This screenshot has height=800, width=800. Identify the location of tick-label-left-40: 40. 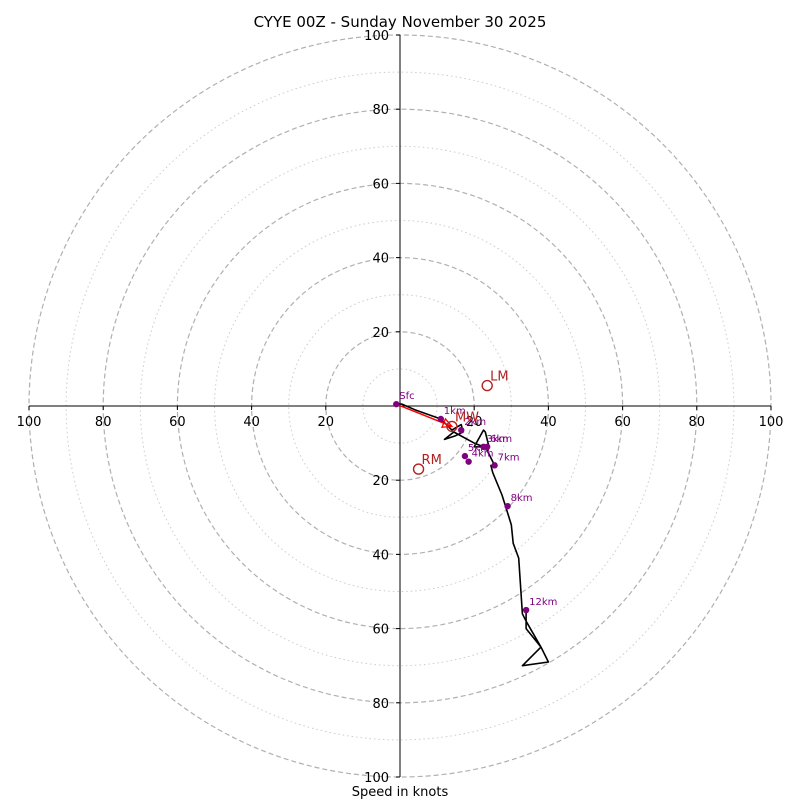
(251, 422).